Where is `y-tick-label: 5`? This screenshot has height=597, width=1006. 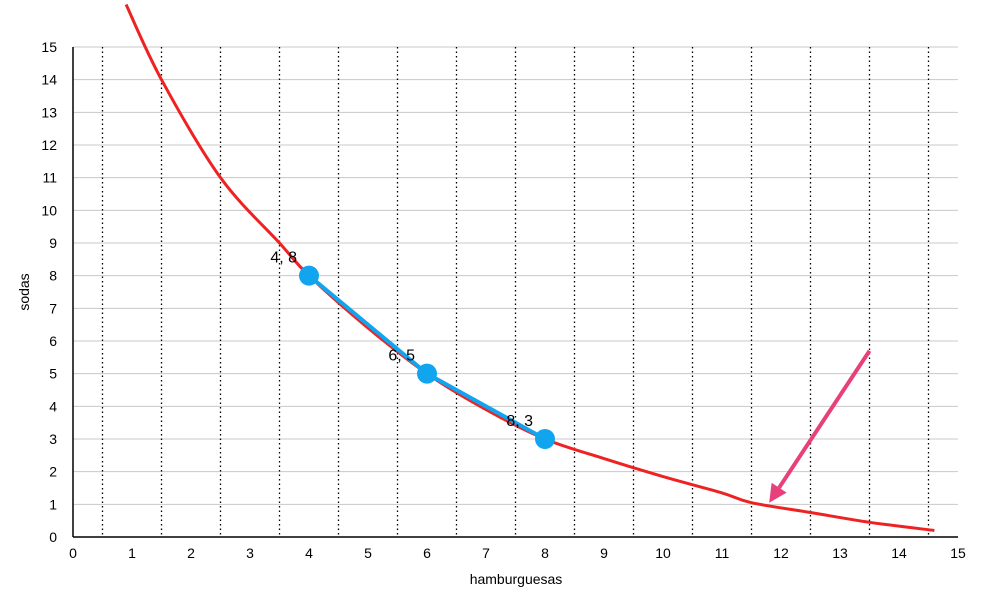 y-tick-label: 5 is located at coordinates (53, 374).